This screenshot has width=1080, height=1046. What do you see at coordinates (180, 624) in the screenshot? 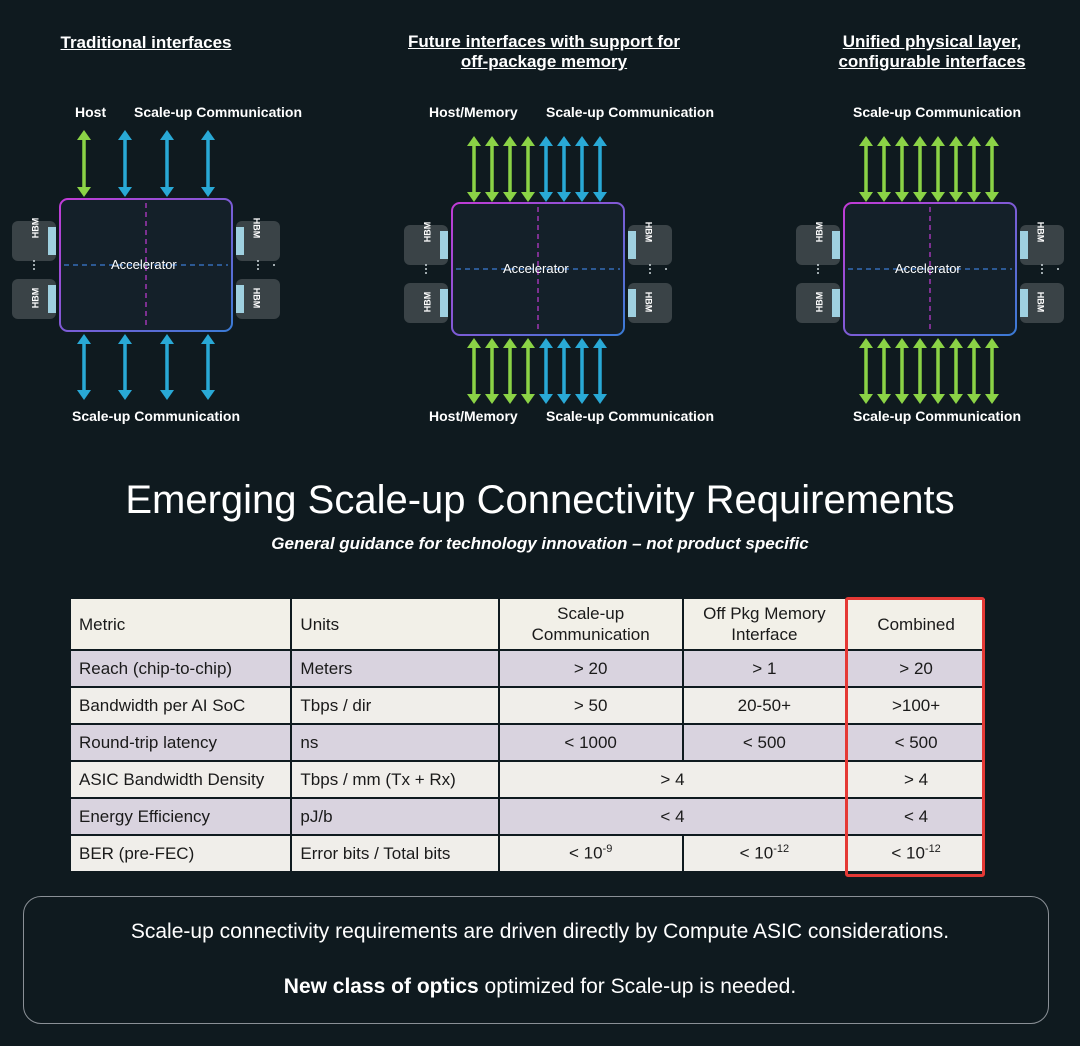
I see `header-metric: Metric` at bounding box center [180, 624].